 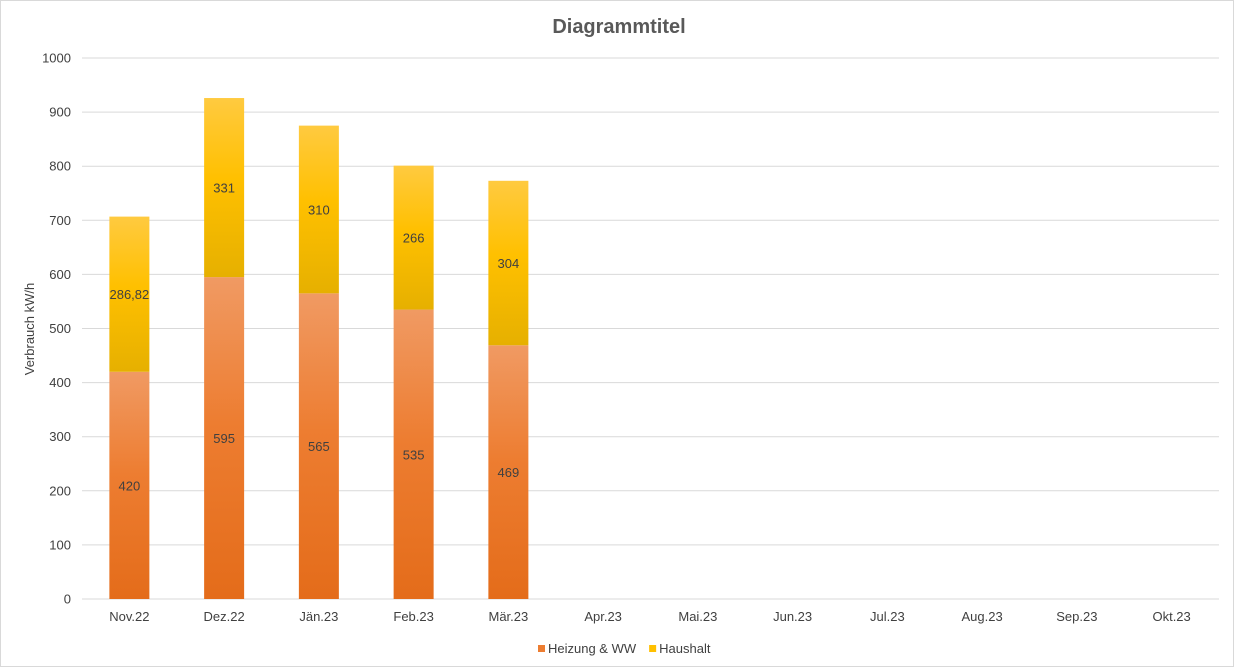 What do you see at coordinates (67, 599) in the screenshot?
I see `y-tick-label: 0` at bounding box center [67, 599].